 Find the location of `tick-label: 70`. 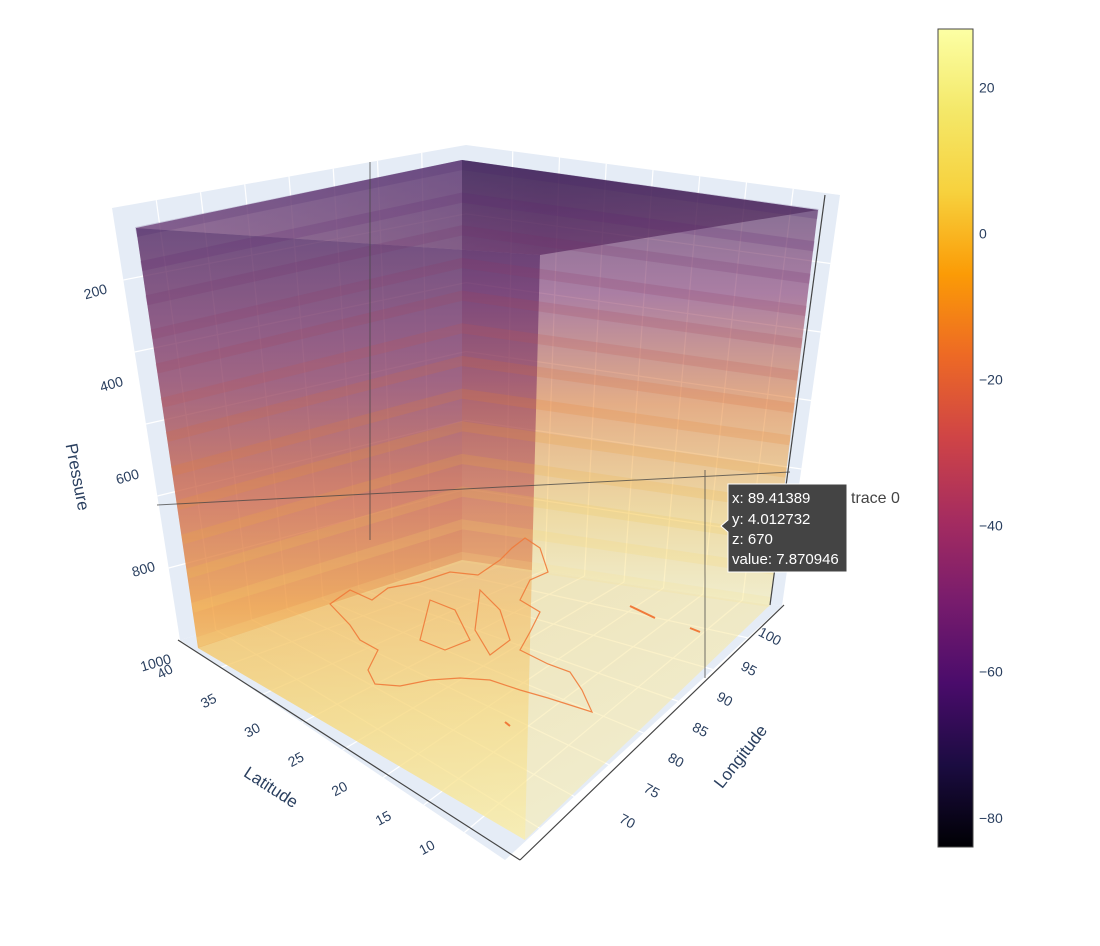

tick-label: 70 is located at coordinates (627, 821).